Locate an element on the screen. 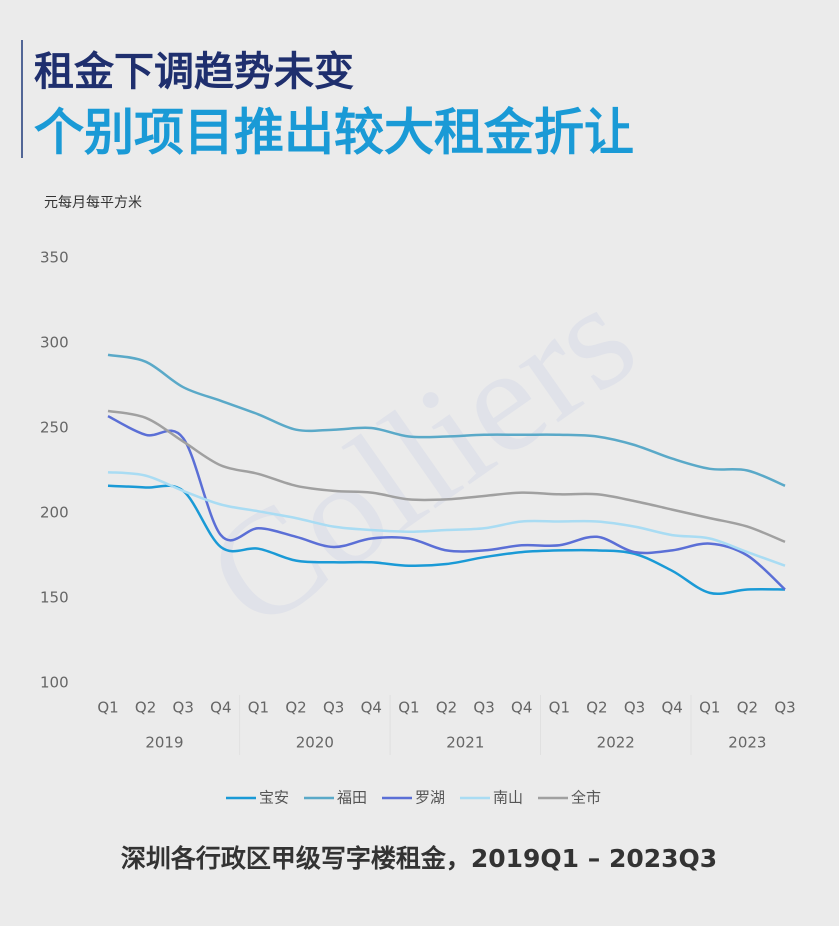 The width and height of the screenshot is (839, 926). y-tick-label: 350 is located at coordinates (54, 258).